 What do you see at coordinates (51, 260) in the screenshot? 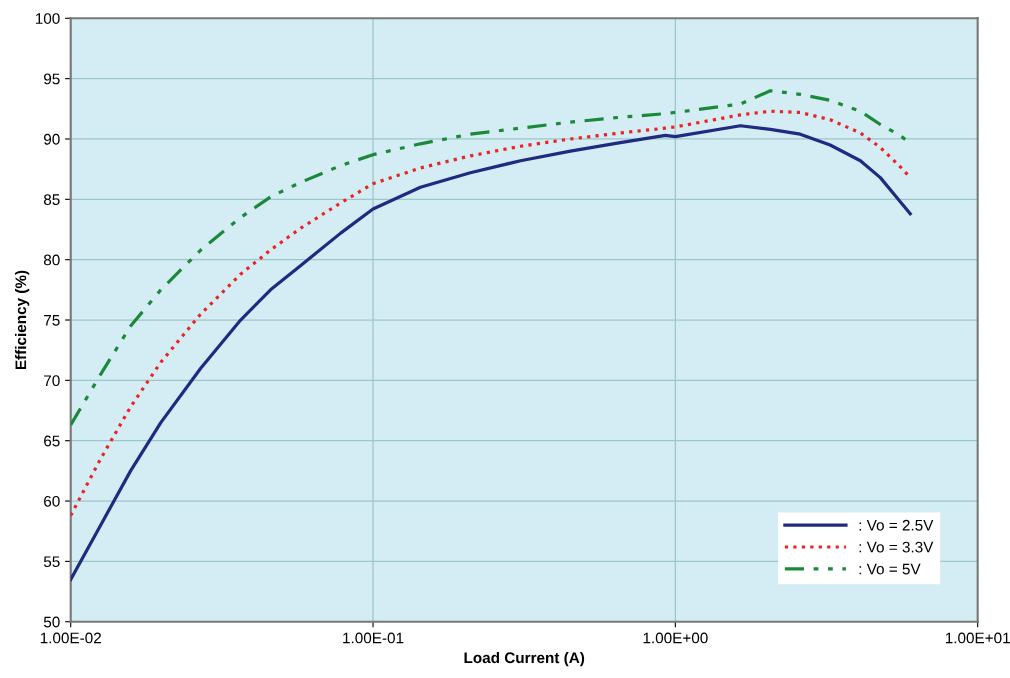
I see `y-tick-label: 80` at bounding box center [51, 260].